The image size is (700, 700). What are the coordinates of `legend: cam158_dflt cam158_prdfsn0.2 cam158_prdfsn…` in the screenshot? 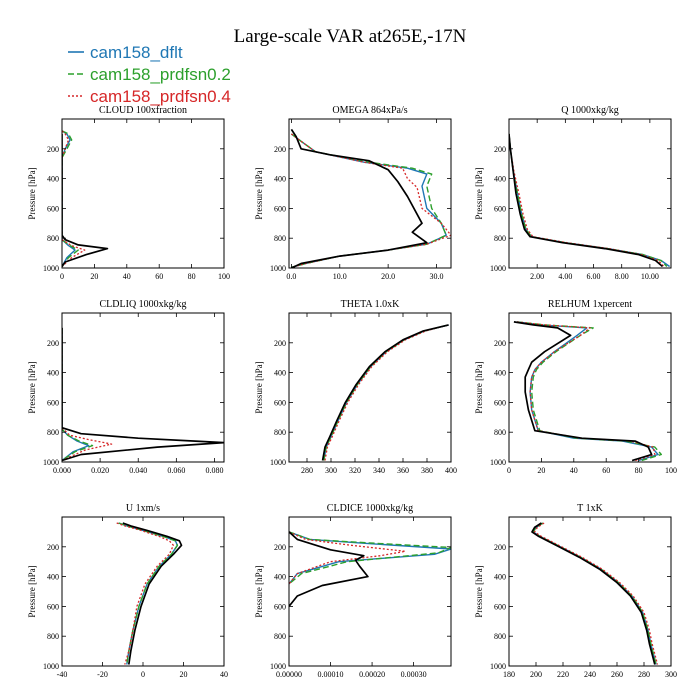 It's located at (149, 74).